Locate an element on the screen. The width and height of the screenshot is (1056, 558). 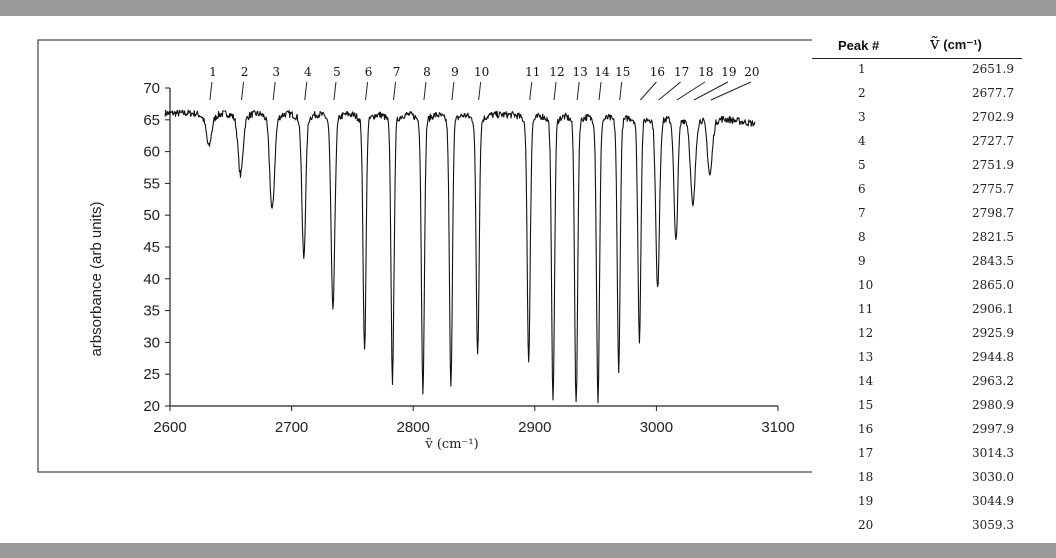
peak-label: 13 is located at coordinates (580, 72).